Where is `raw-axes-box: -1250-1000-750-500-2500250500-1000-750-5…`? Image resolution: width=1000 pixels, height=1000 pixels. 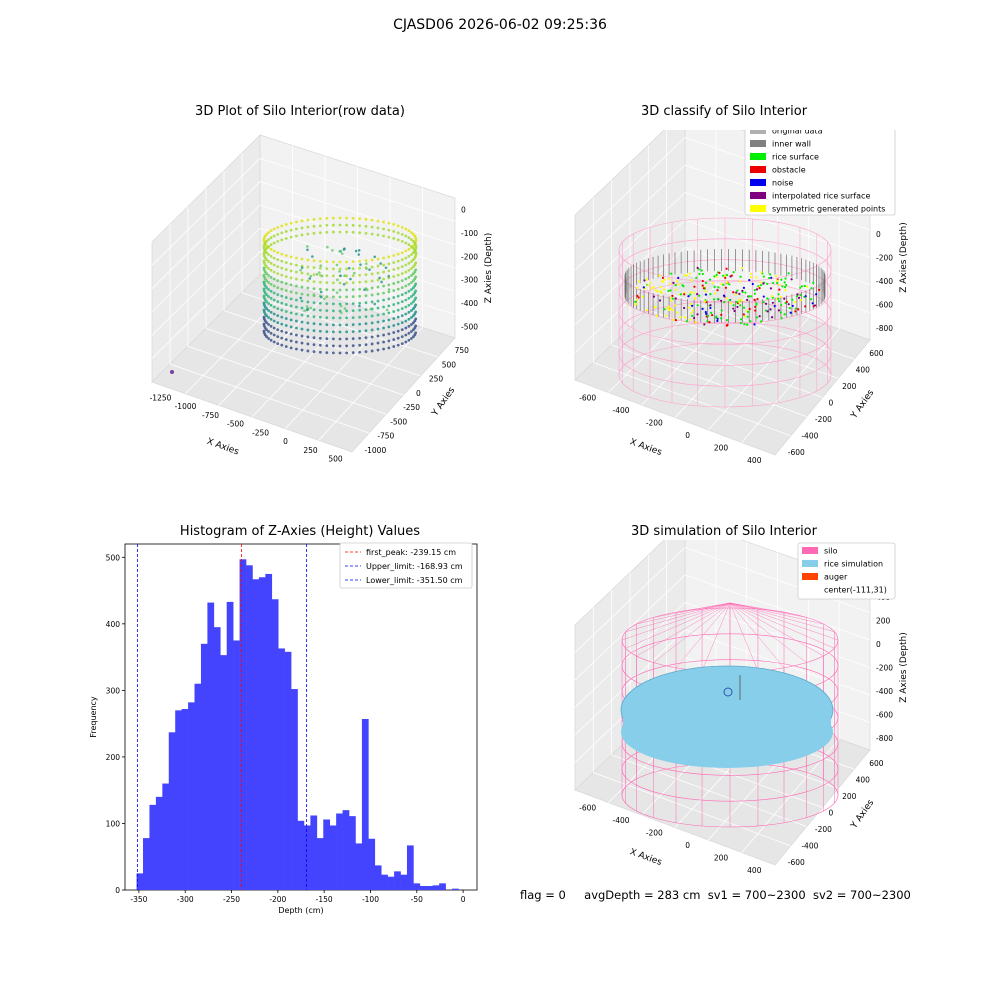
raw-axes-box: -1250-1000-750-500-2500250500-1000-750-5… is located at coordinates (322, 299).